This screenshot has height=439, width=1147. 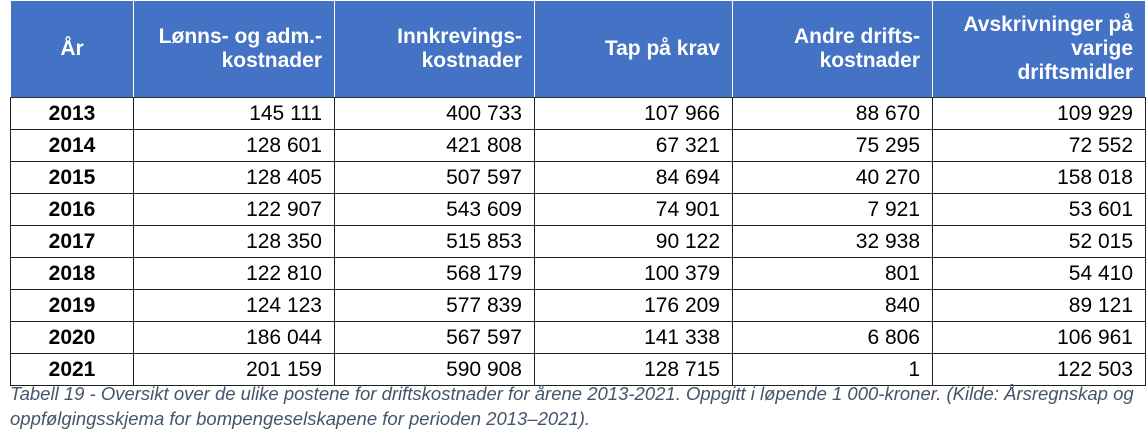 What do you see at coordinates (234, 145) in the screenshot?
I see `value-cell: 128 601` at bounding box center [234, 145].